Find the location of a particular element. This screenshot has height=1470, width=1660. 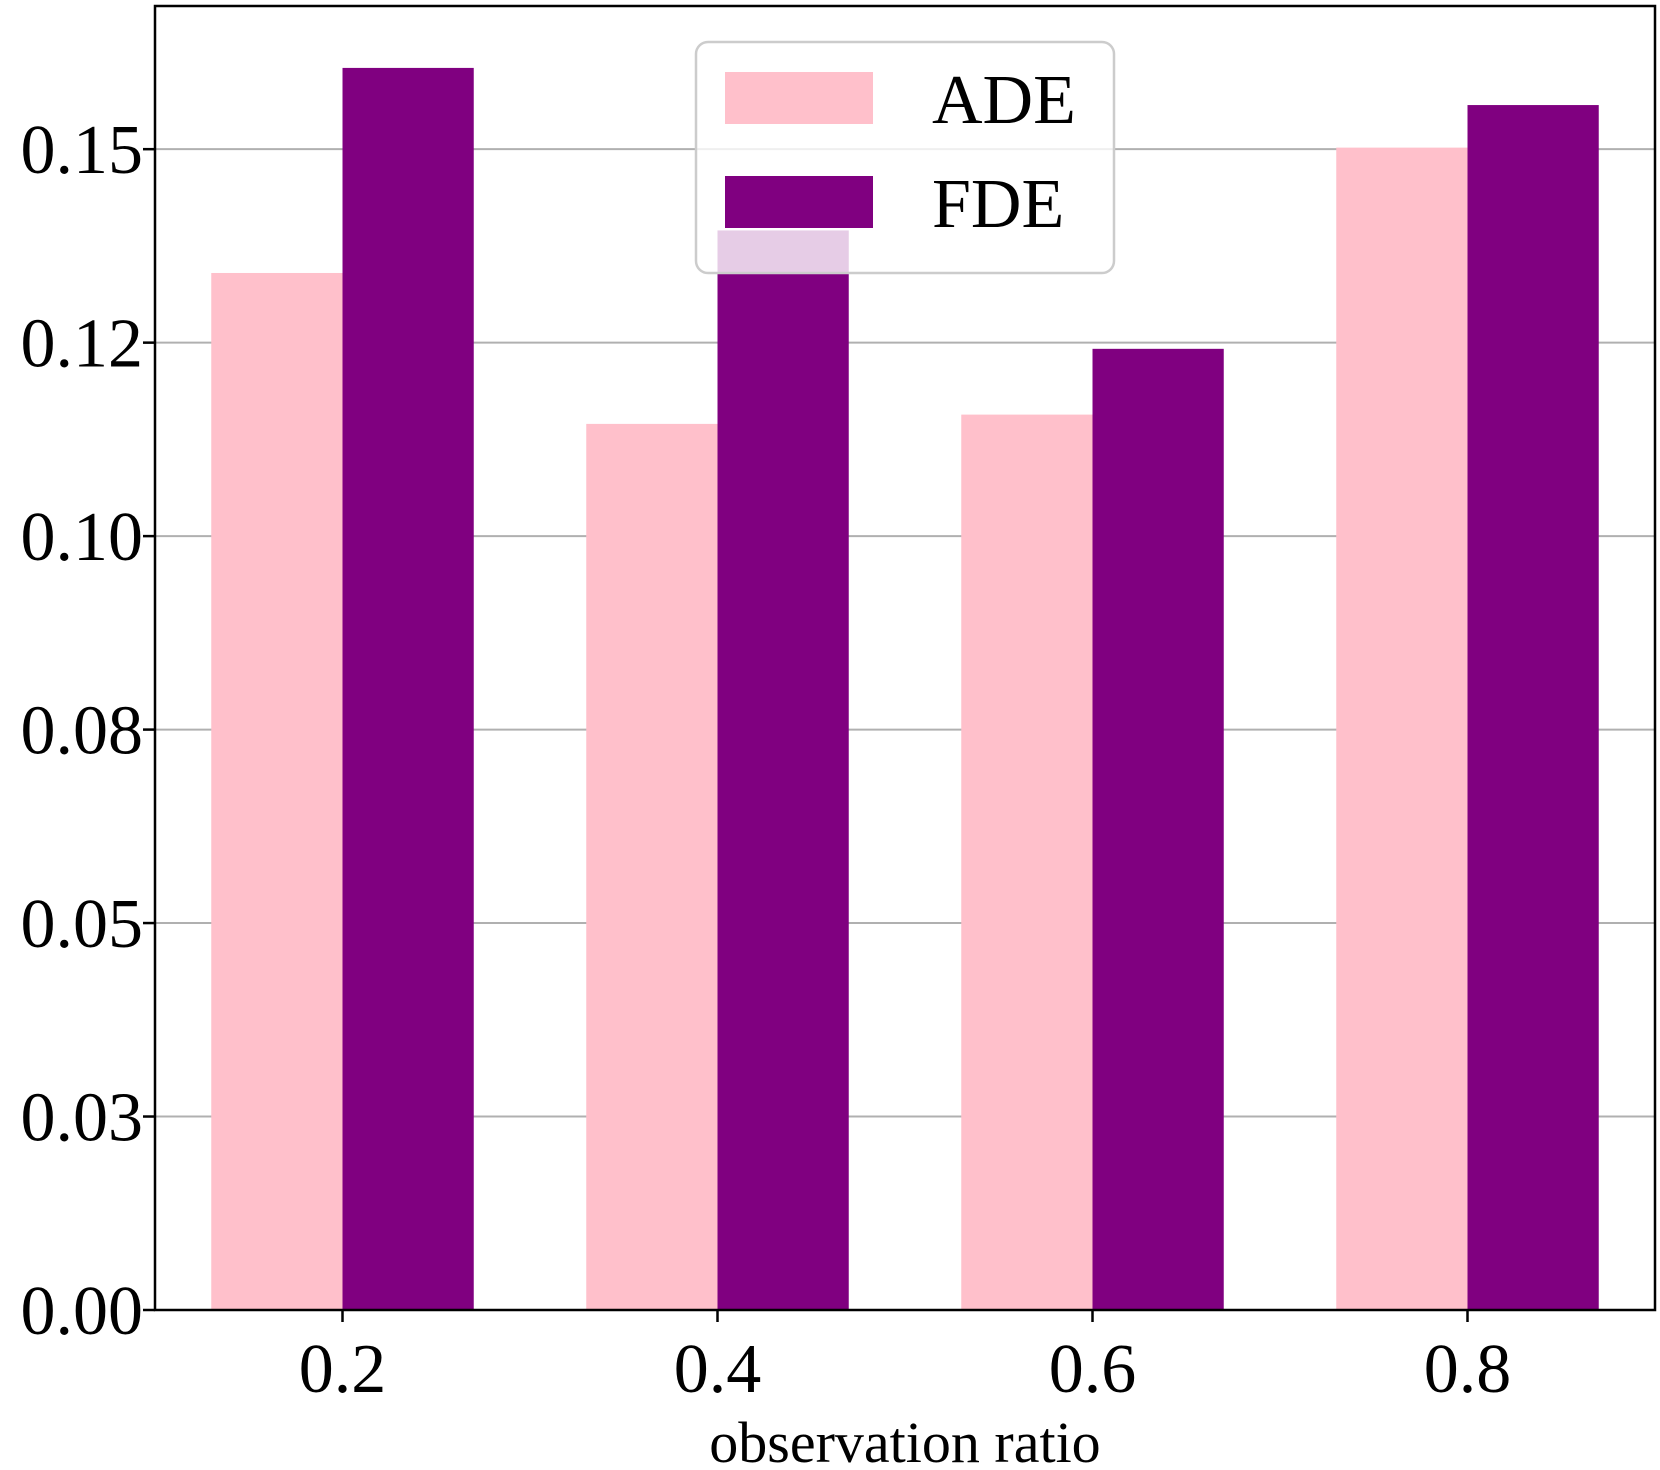

x-tick-label: 0.6 is located at coordinates (1093, 1369).